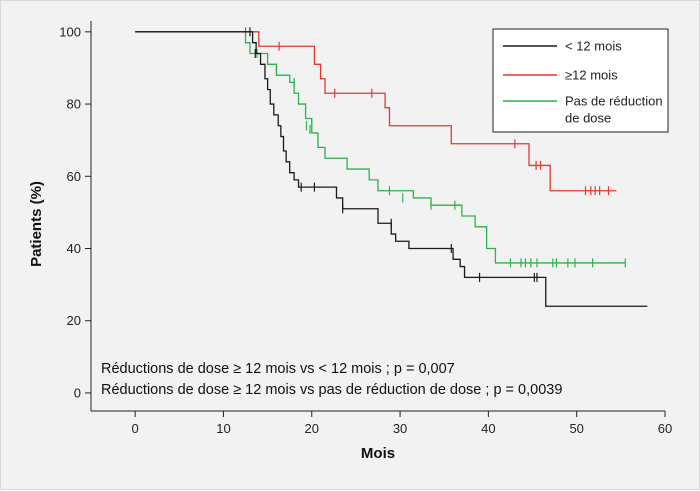  Describe the element at coordinates (223, 428) in the screenshot. I see `x-tick-label: 10` at that location.